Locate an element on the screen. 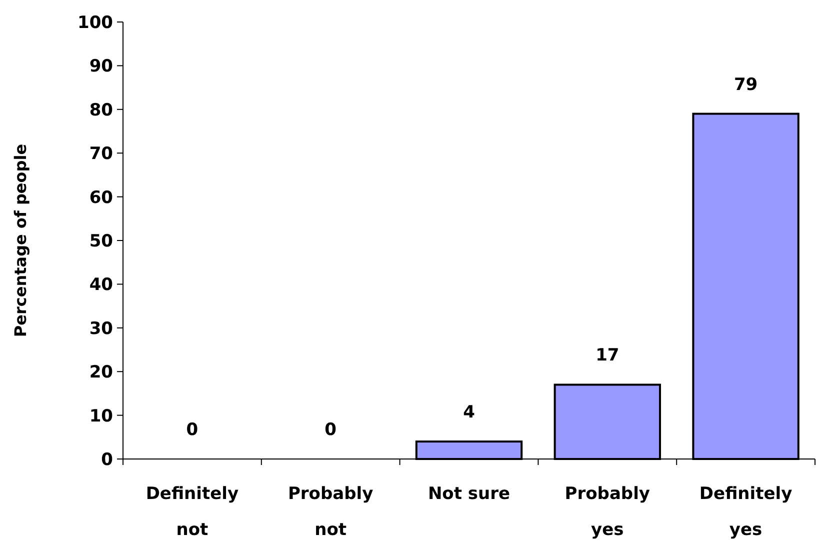 The width and height of the screenshot is (818, 558). data-label: 79 is located at coordinates (746, 84).